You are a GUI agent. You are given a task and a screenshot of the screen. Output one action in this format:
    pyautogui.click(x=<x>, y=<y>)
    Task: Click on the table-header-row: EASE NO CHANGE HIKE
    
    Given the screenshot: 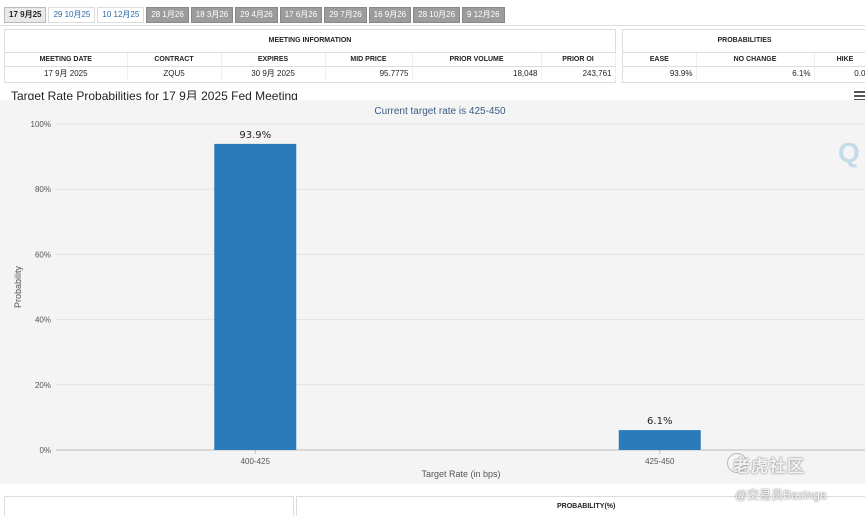 What is the action you would take?
    pyautogui.click(x=744, y=60)
    